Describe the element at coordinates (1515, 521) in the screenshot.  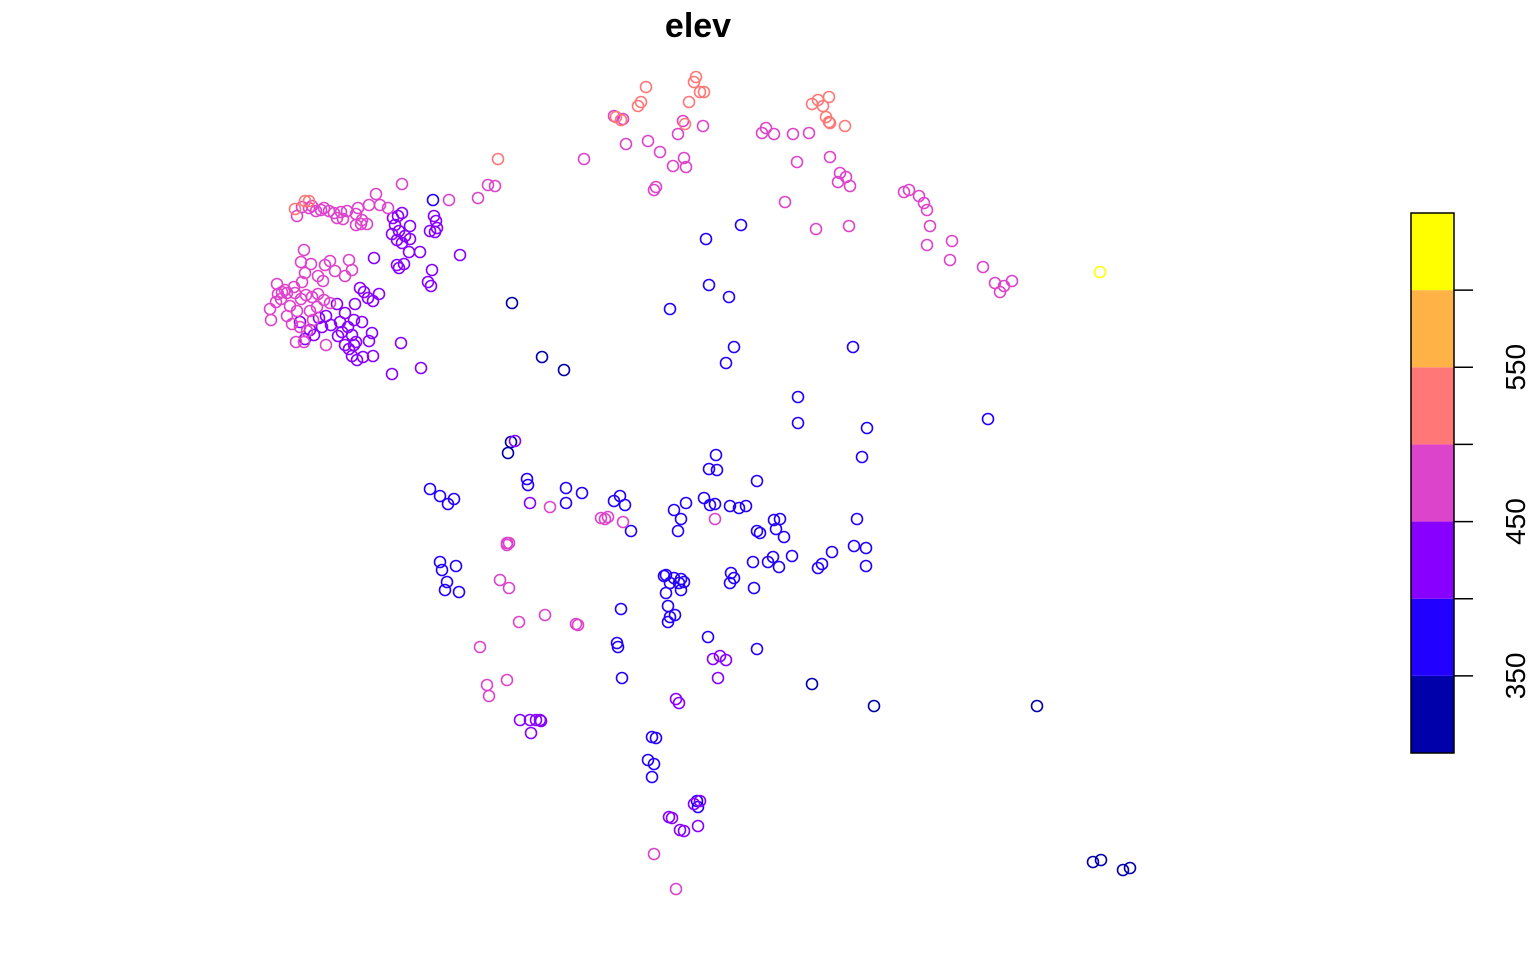
I see `legend-tick-label: 450` at that location.